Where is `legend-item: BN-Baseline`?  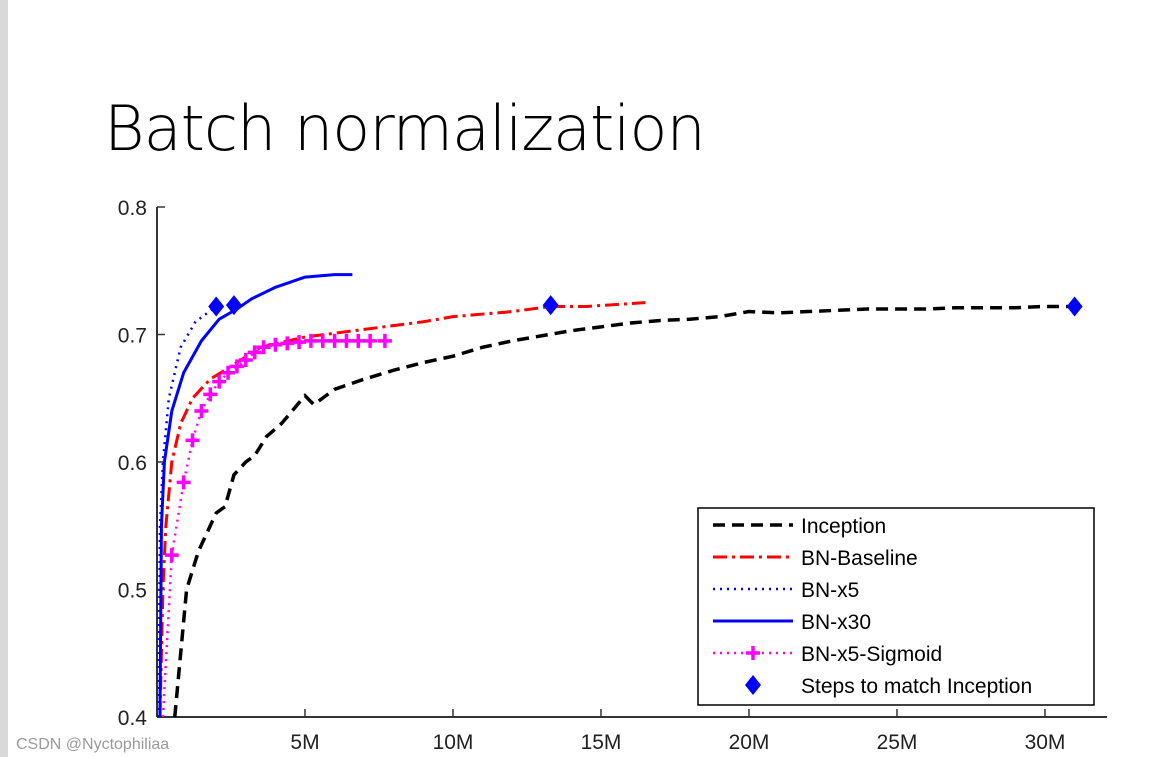
legend-item: BN-Baseline is located at coordinates (815, 558).